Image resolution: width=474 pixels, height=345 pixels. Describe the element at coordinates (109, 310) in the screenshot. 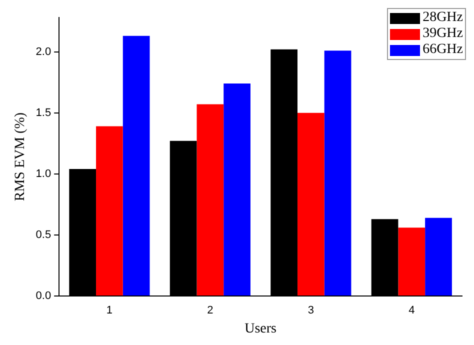

I see `x-tick-label: 1` at that location.